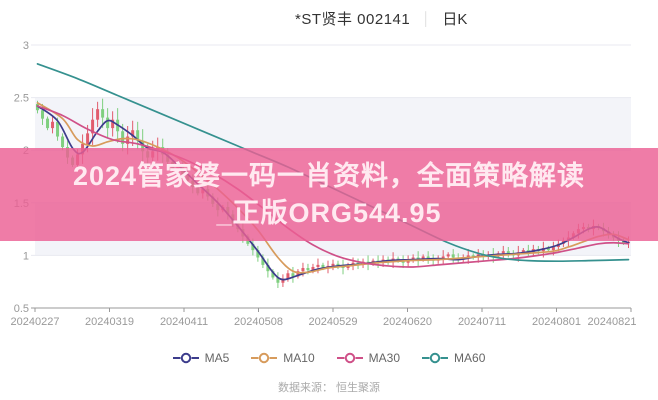 The height and width of the screenshot is (400, 658). Describe the element at coordinates (217, 358) in the screenshot. I see `legend-label: MA5` at that location.